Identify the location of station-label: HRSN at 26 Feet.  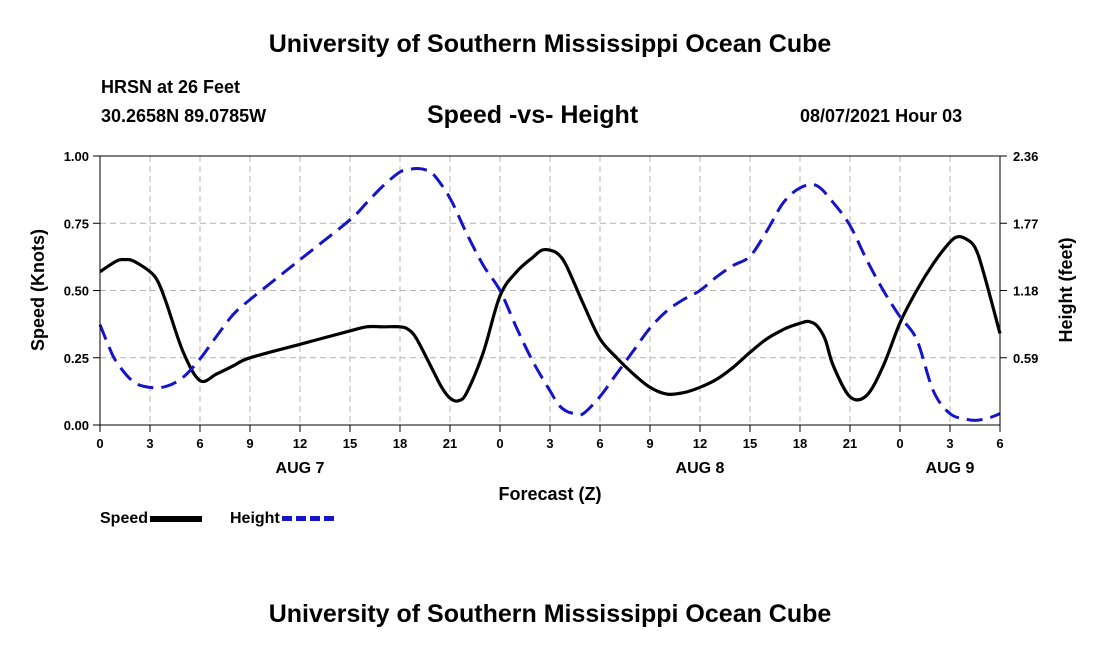
(171, 87).